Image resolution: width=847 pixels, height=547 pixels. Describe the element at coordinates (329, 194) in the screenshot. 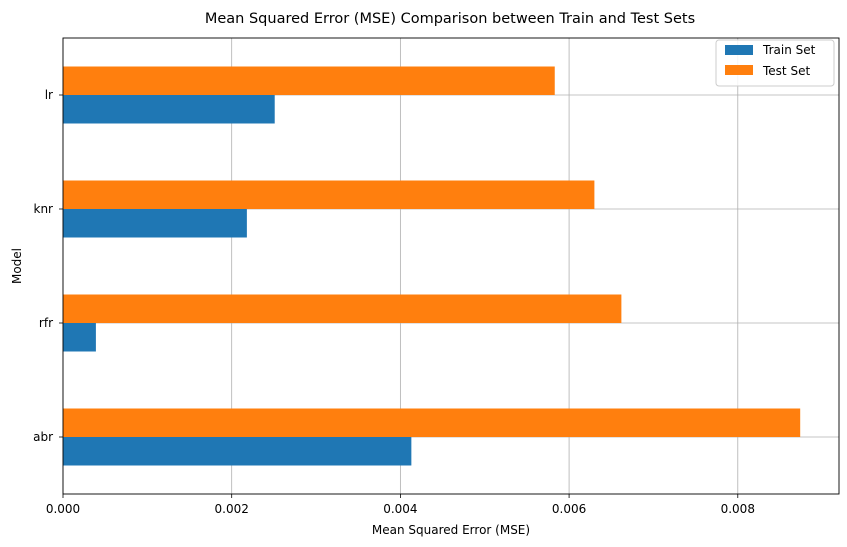

I see `bar-test-knr` at that location.